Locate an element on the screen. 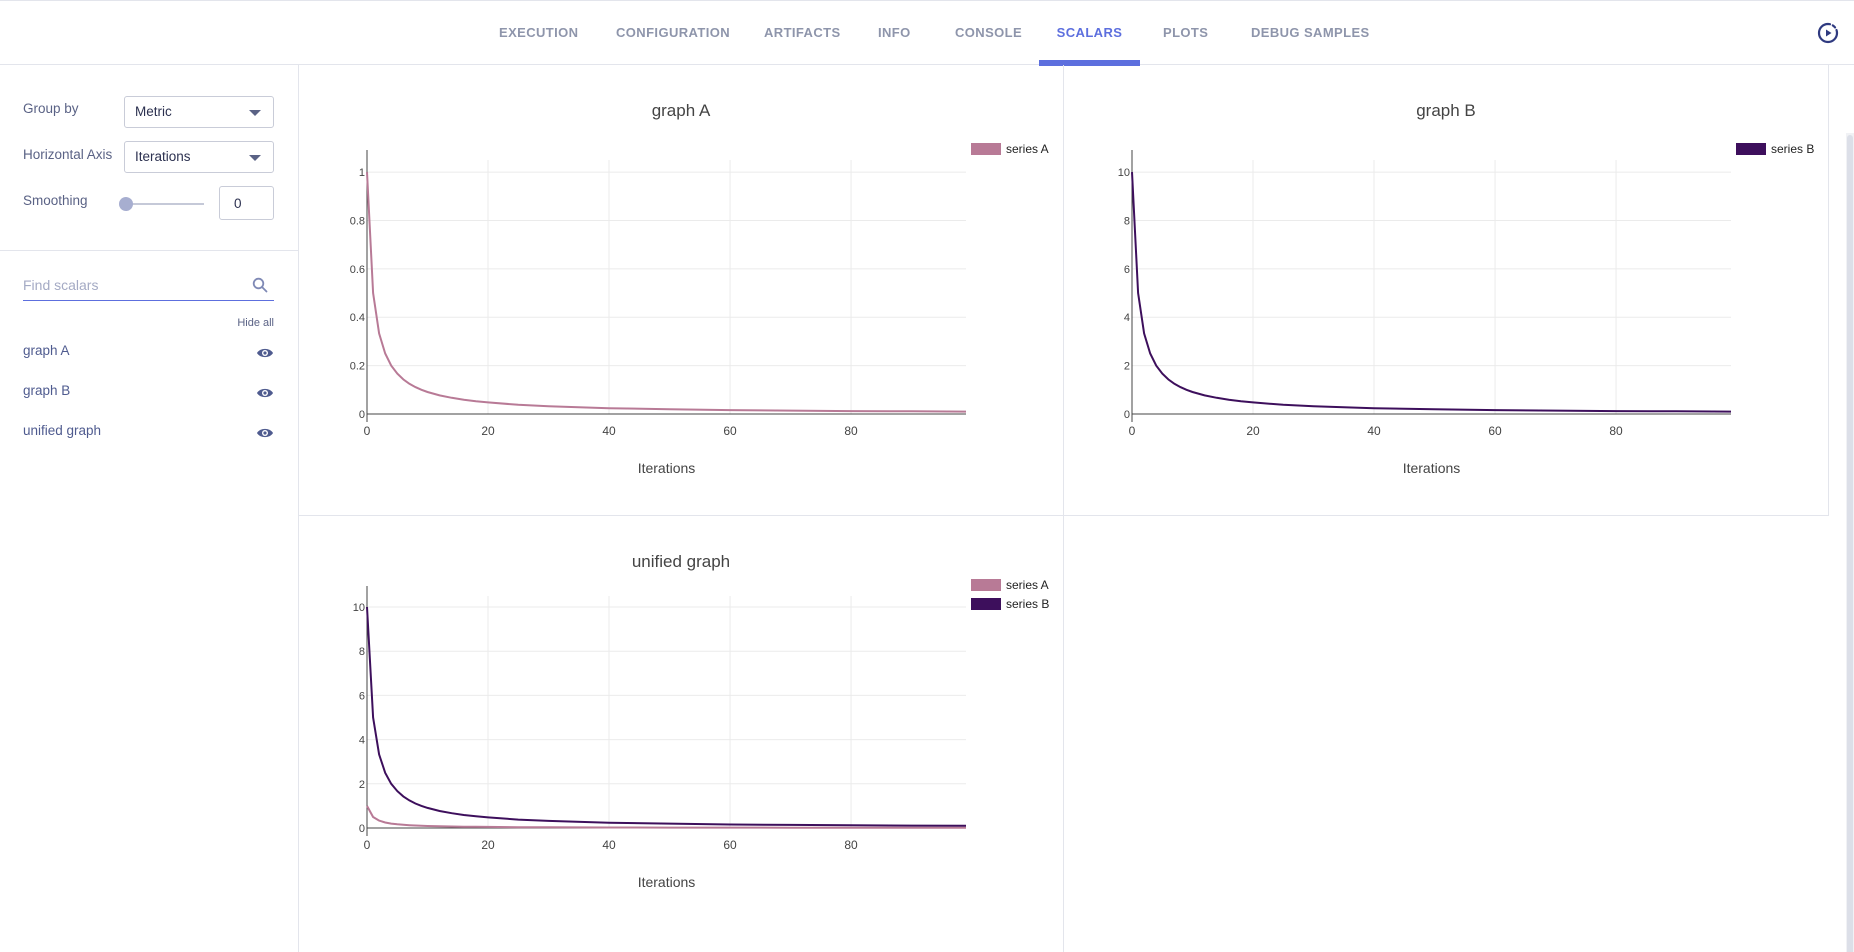 The image size is (1854, 952). tab-scalars: SCALARS is located at coordinates (1089, 33).